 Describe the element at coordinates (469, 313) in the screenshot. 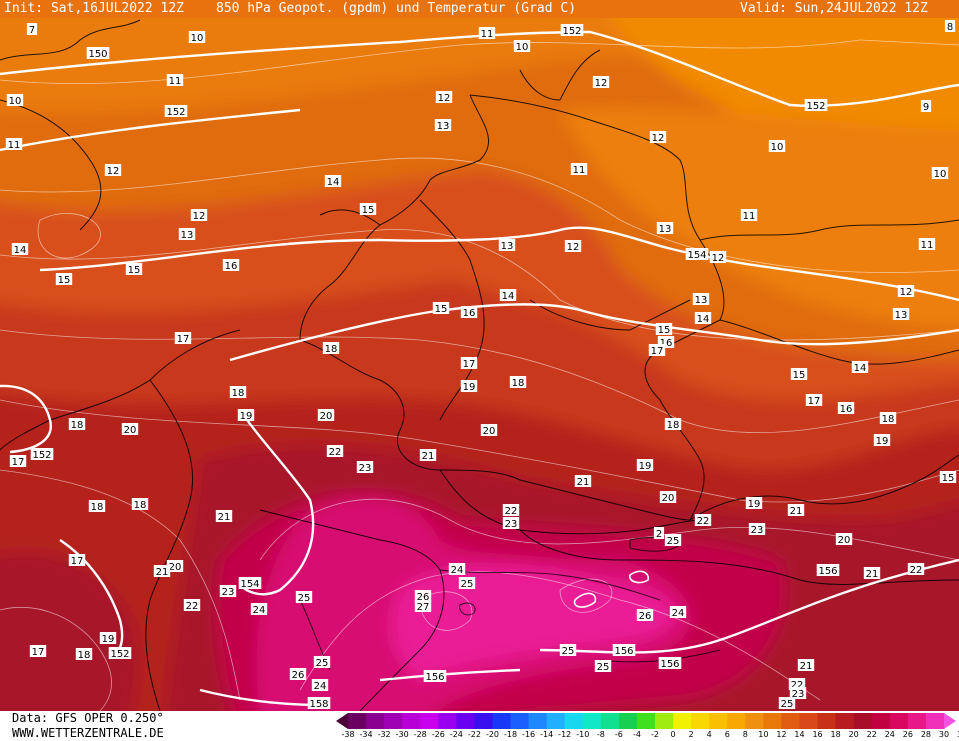

I see `temperature-label-text: 16` at that location.